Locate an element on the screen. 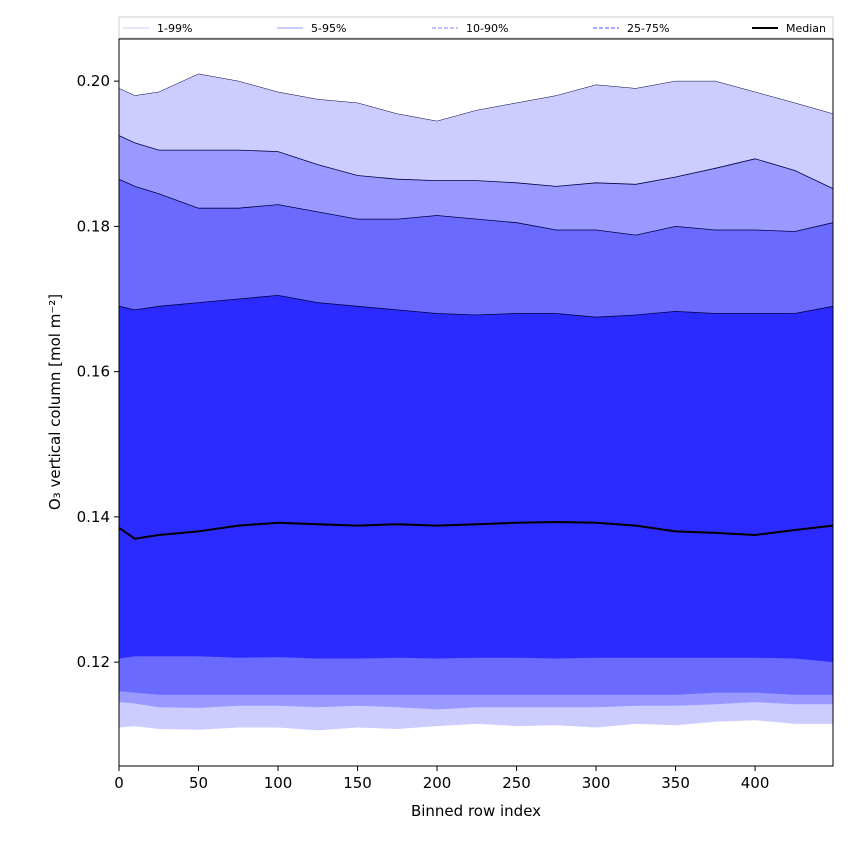 Image resolution: width=850 pixels, height=854 pixels. band-upper-edge-25-75pct is located at coordinates (476, 306).